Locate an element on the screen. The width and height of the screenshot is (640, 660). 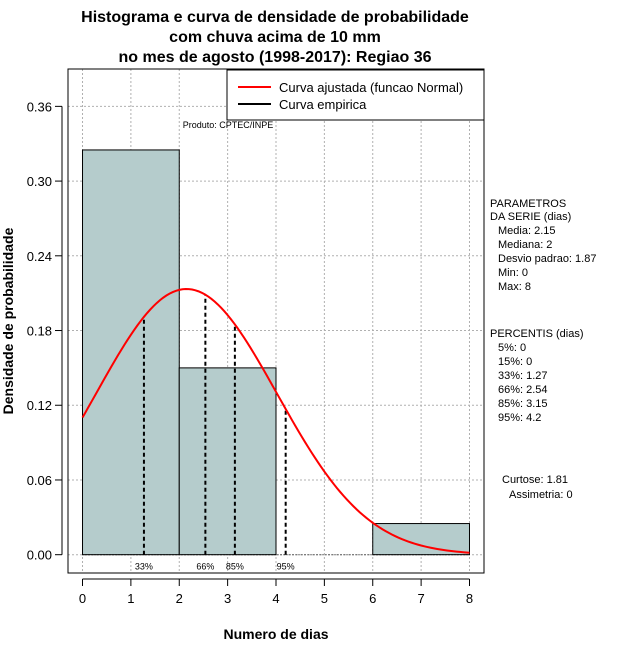
x-tick-label-0: 0 is located at coordinates (82, 598).